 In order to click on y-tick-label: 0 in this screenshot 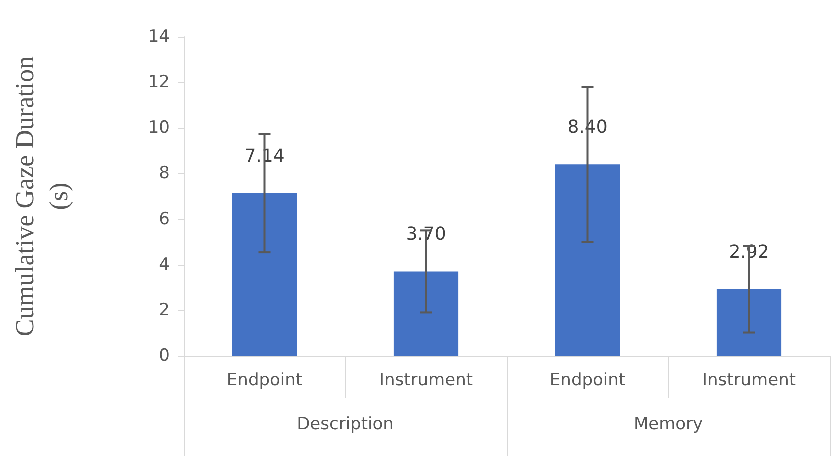, I will do `click(164, 356)`.